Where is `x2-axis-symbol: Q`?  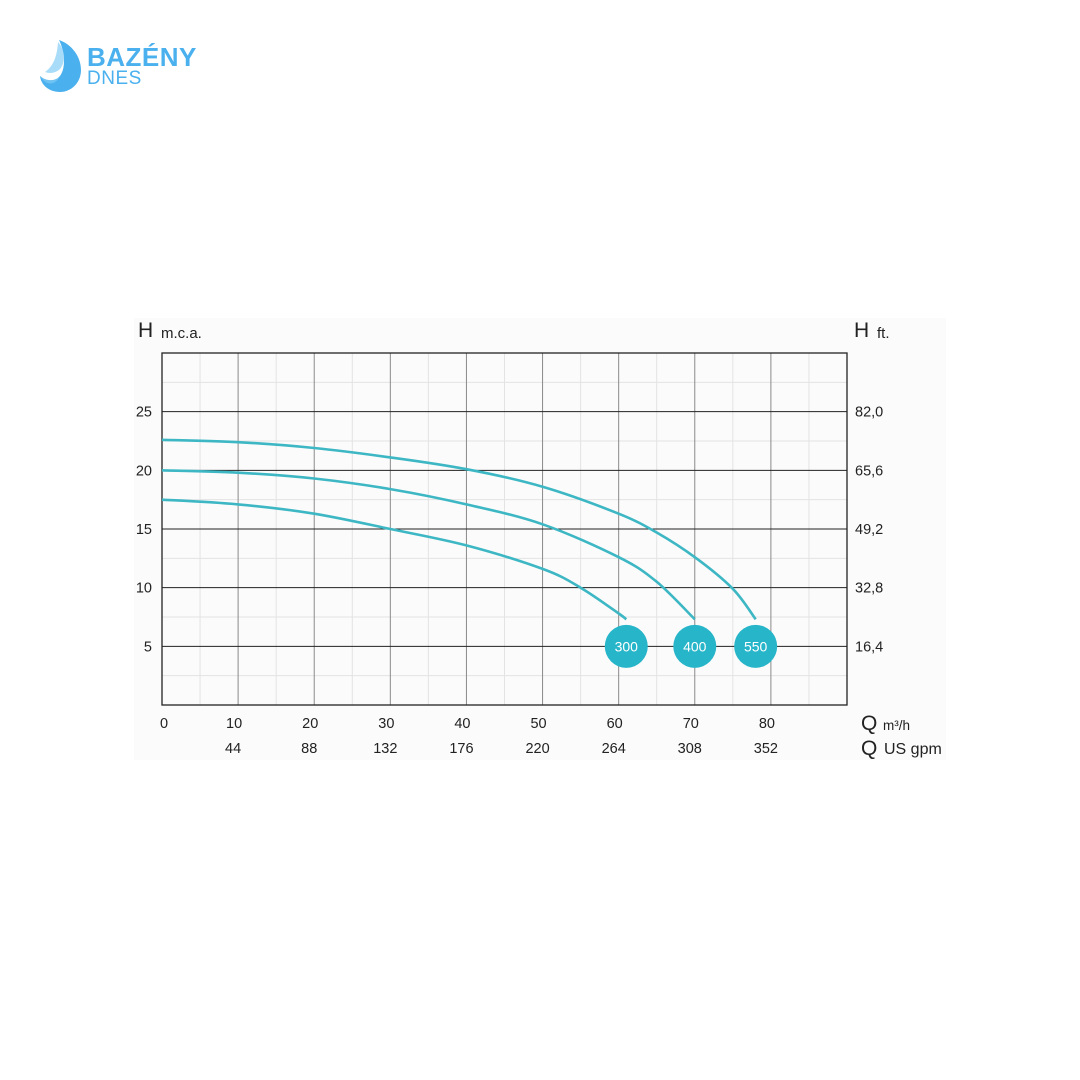 x2-axis-symbol: Q is located at coordinates (869, 748).